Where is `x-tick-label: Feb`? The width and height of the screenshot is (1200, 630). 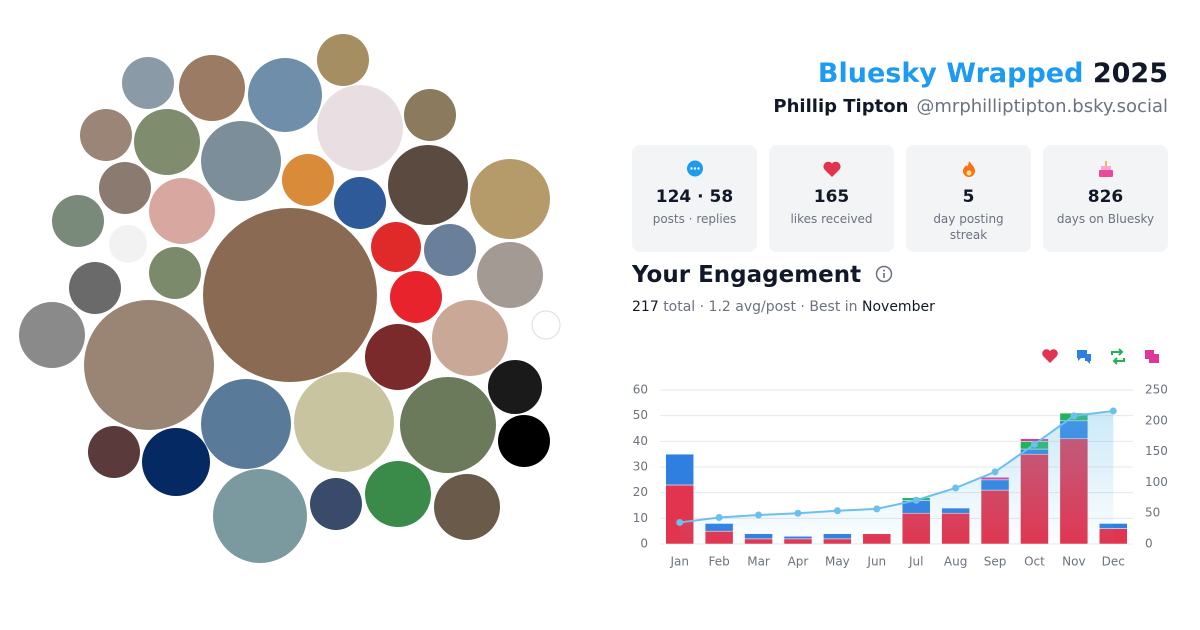
x-tick-label: Feb is located at coordinates (719, 562).